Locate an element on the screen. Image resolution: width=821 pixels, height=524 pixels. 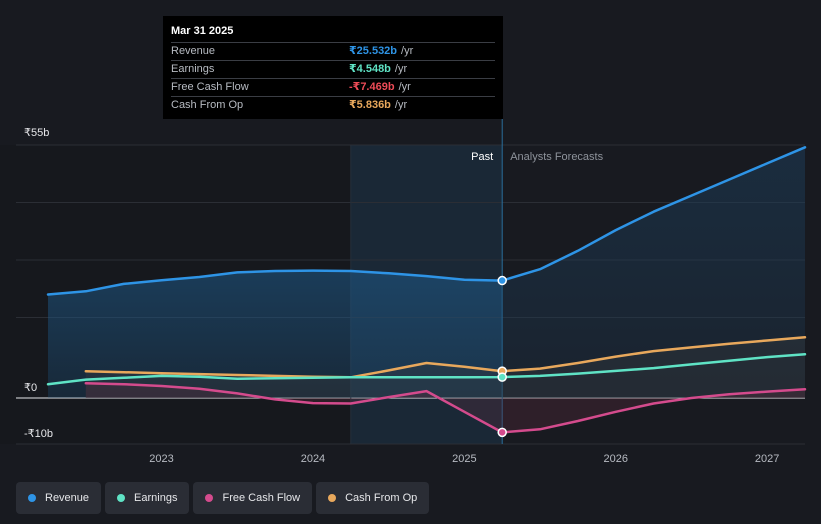
x-tick-label: 2024 is located at coordinates (313, 459).